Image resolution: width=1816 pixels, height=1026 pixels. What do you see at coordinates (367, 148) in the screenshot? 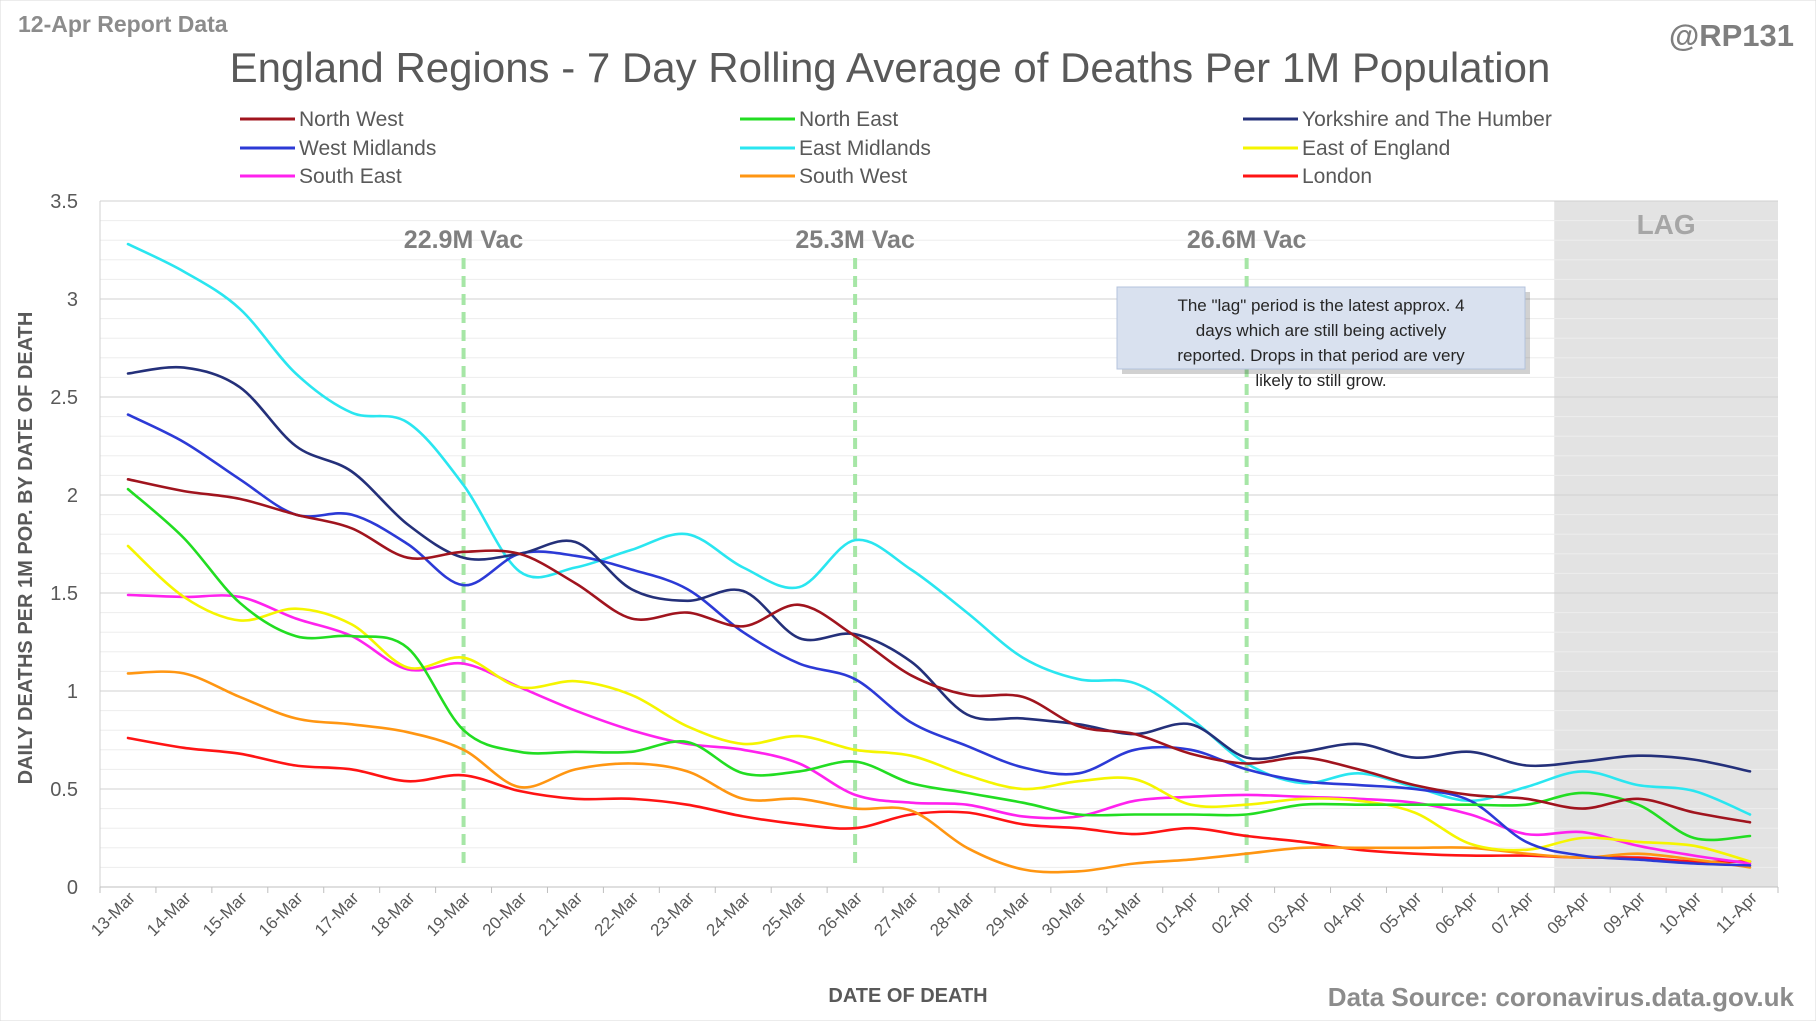
I see `legend-label-west-midlands: West Midlands` at bounding box center [367, 148].